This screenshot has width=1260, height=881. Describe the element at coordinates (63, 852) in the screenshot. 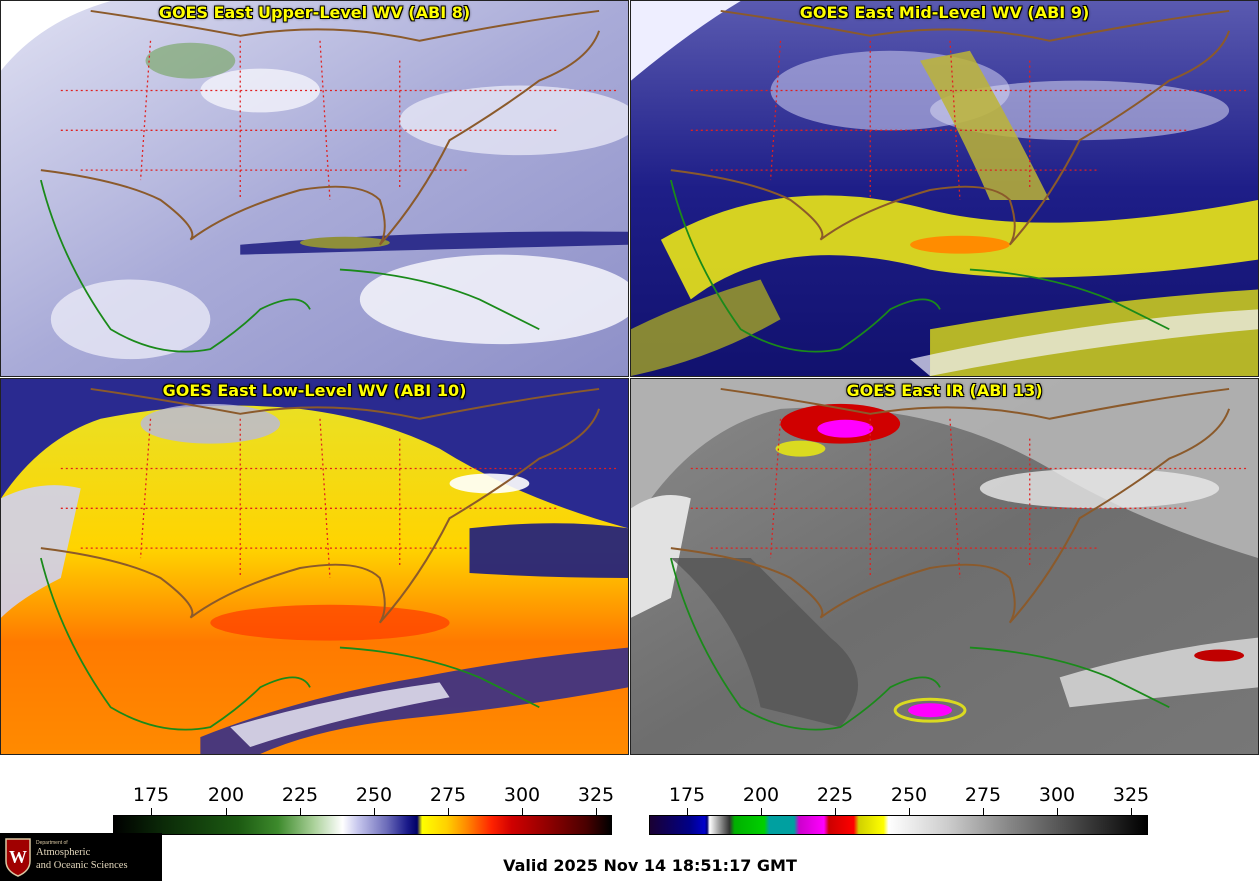

I see `logo-line1: Atmospheric` at that location.